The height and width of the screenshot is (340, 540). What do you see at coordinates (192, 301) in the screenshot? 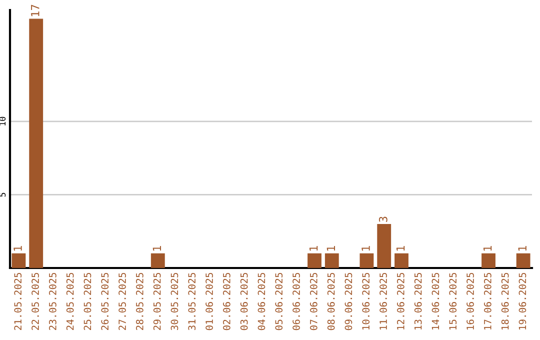
I see `x-tick-label: 31.05.2025` at bounding box center [192, 301].